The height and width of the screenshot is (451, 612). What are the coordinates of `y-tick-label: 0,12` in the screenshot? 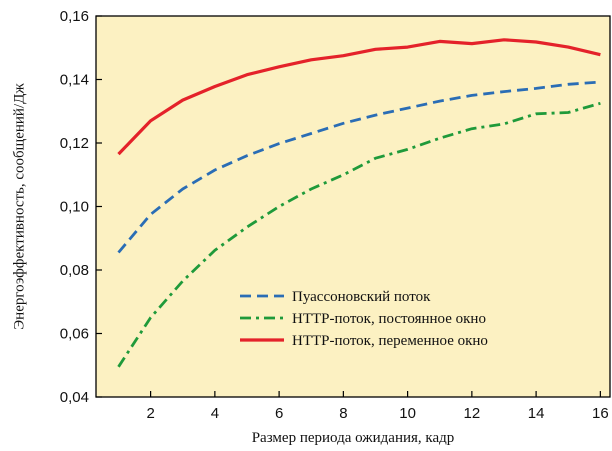 It's located at (74, 143).